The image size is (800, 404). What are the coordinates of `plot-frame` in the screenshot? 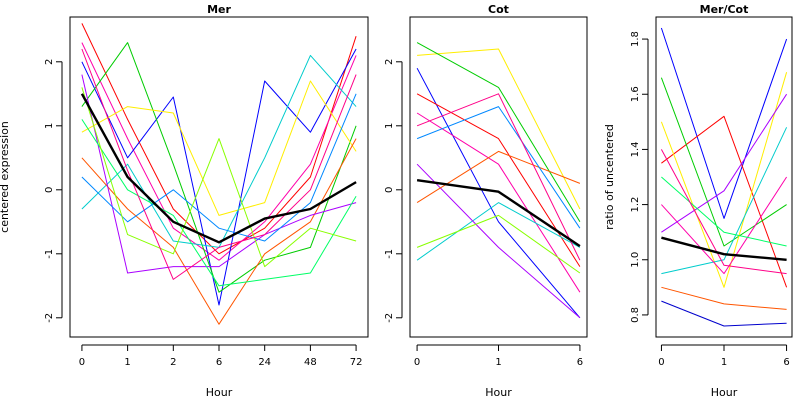 It's located at (724, 177).